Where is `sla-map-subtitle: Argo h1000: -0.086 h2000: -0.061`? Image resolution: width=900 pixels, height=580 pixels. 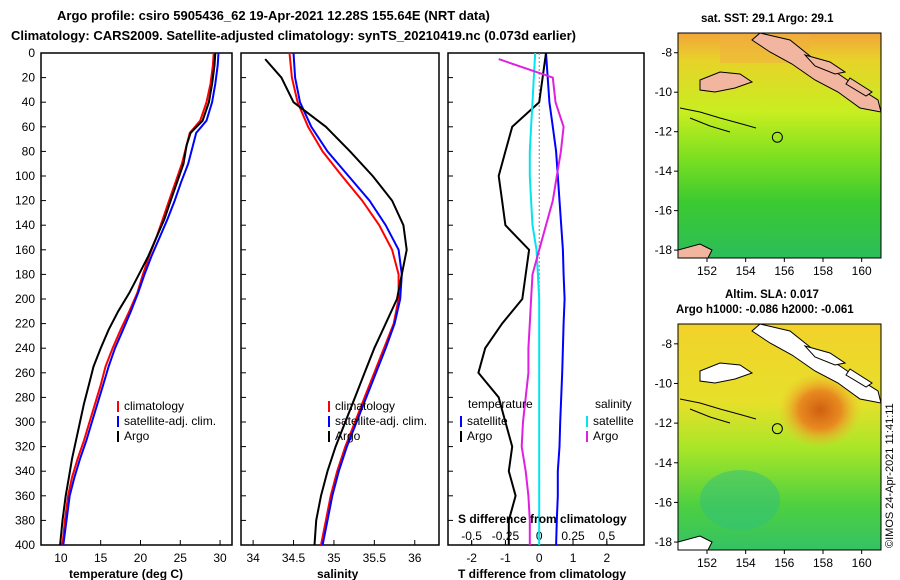
sla-map-subtitle: Argo h1000: -0.086 h2000: -0.061 is located at coordinates (765, 310).